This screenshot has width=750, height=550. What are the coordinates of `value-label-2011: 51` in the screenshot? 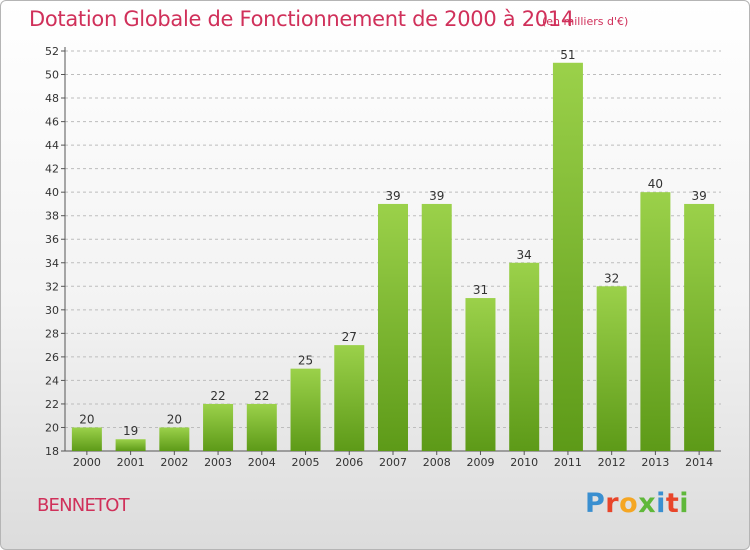 It's located at (567, 55).